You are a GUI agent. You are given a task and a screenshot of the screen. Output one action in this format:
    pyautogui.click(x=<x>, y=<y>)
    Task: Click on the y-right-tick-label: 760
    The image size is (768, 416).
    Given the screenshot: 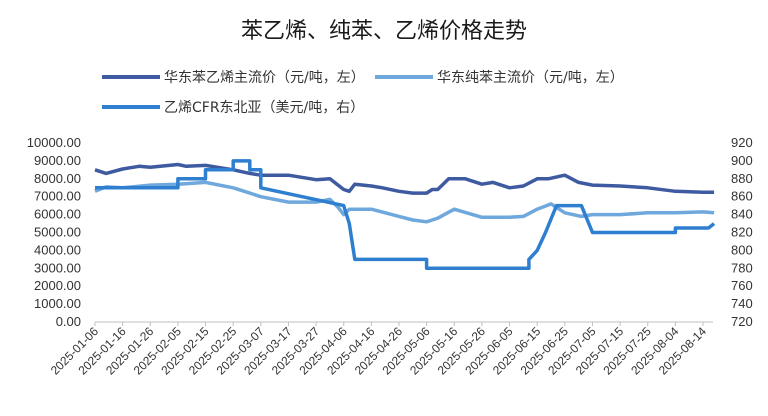 What is the action you would take?
    pyautogui.click(x=742, y=285)
    